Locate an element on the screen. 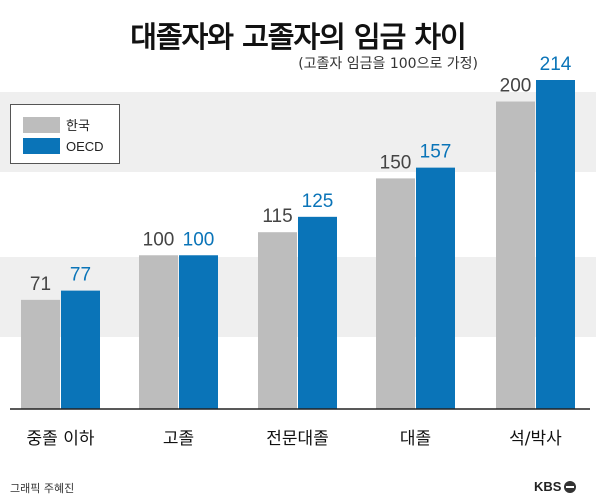  data-label-oecd-3: 157 is located at coordinates (436, 152).